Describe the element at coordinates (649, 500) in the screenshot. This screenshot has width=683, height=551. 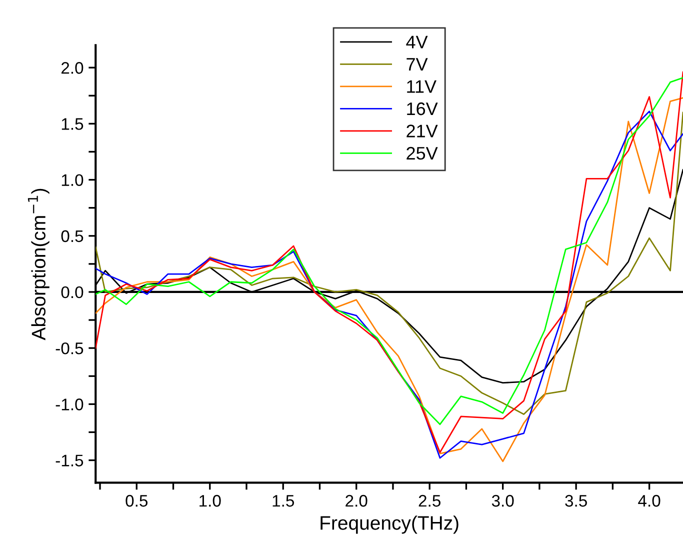
I see `x-tick-label: 4.0` at that location.